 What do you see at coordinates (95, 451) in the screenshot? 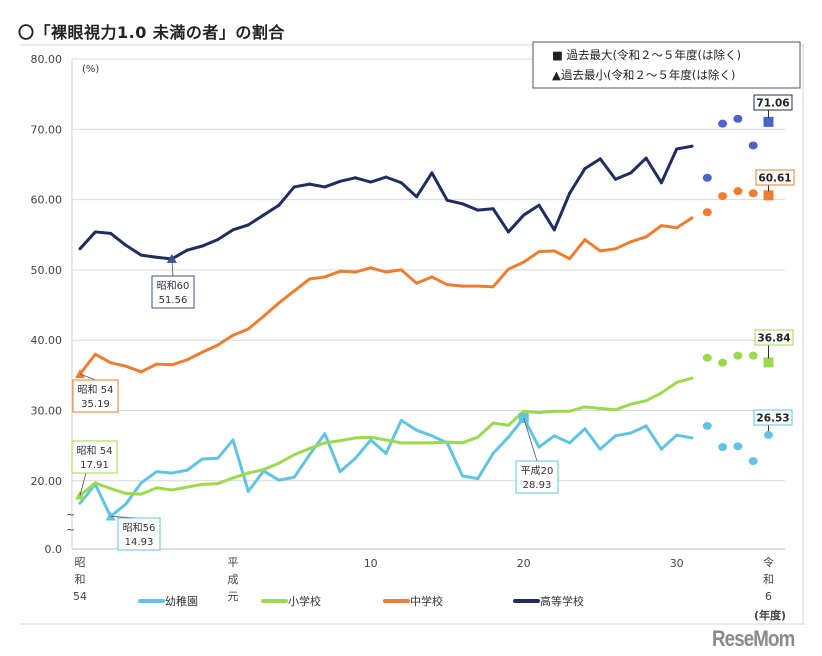
I see `callout-era: 昭和 54` at bounding box center [95, 451].